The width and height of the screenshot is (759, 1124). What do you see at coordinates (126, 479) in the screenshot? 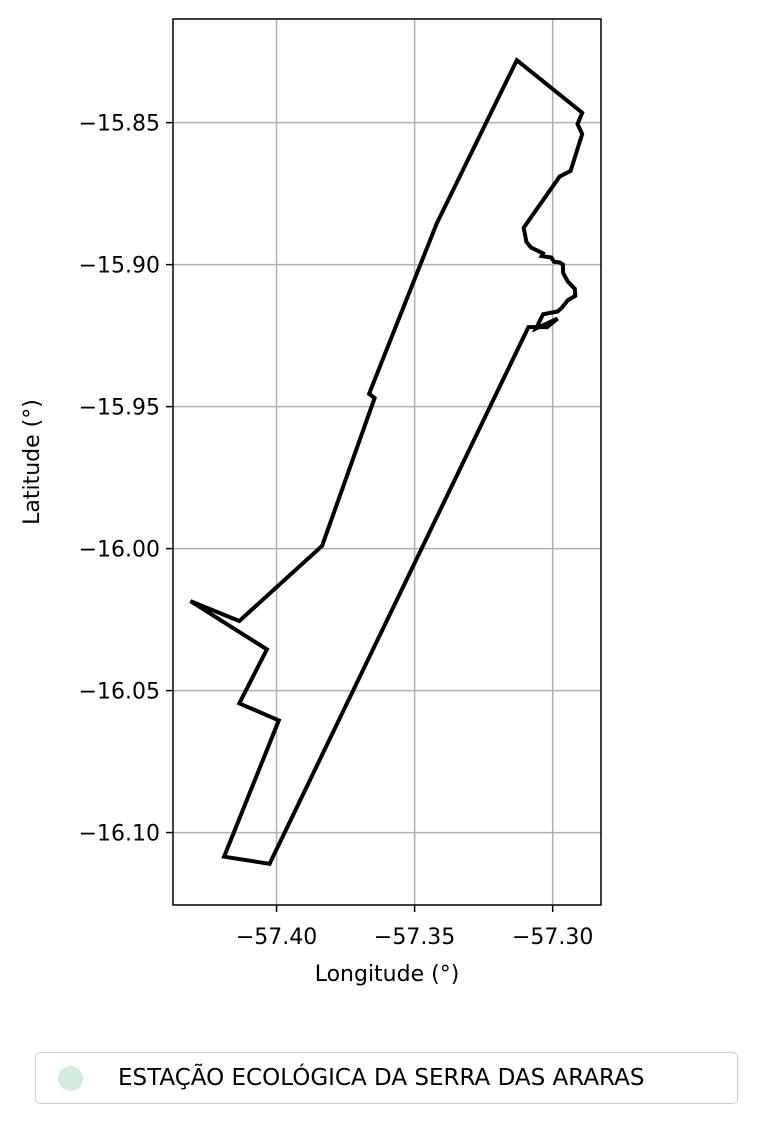
I see `y-axis-ticks: −15.85 −15.90 −15.95 −16.00 −16.05 −16.10` at bounding box center [126, 479].